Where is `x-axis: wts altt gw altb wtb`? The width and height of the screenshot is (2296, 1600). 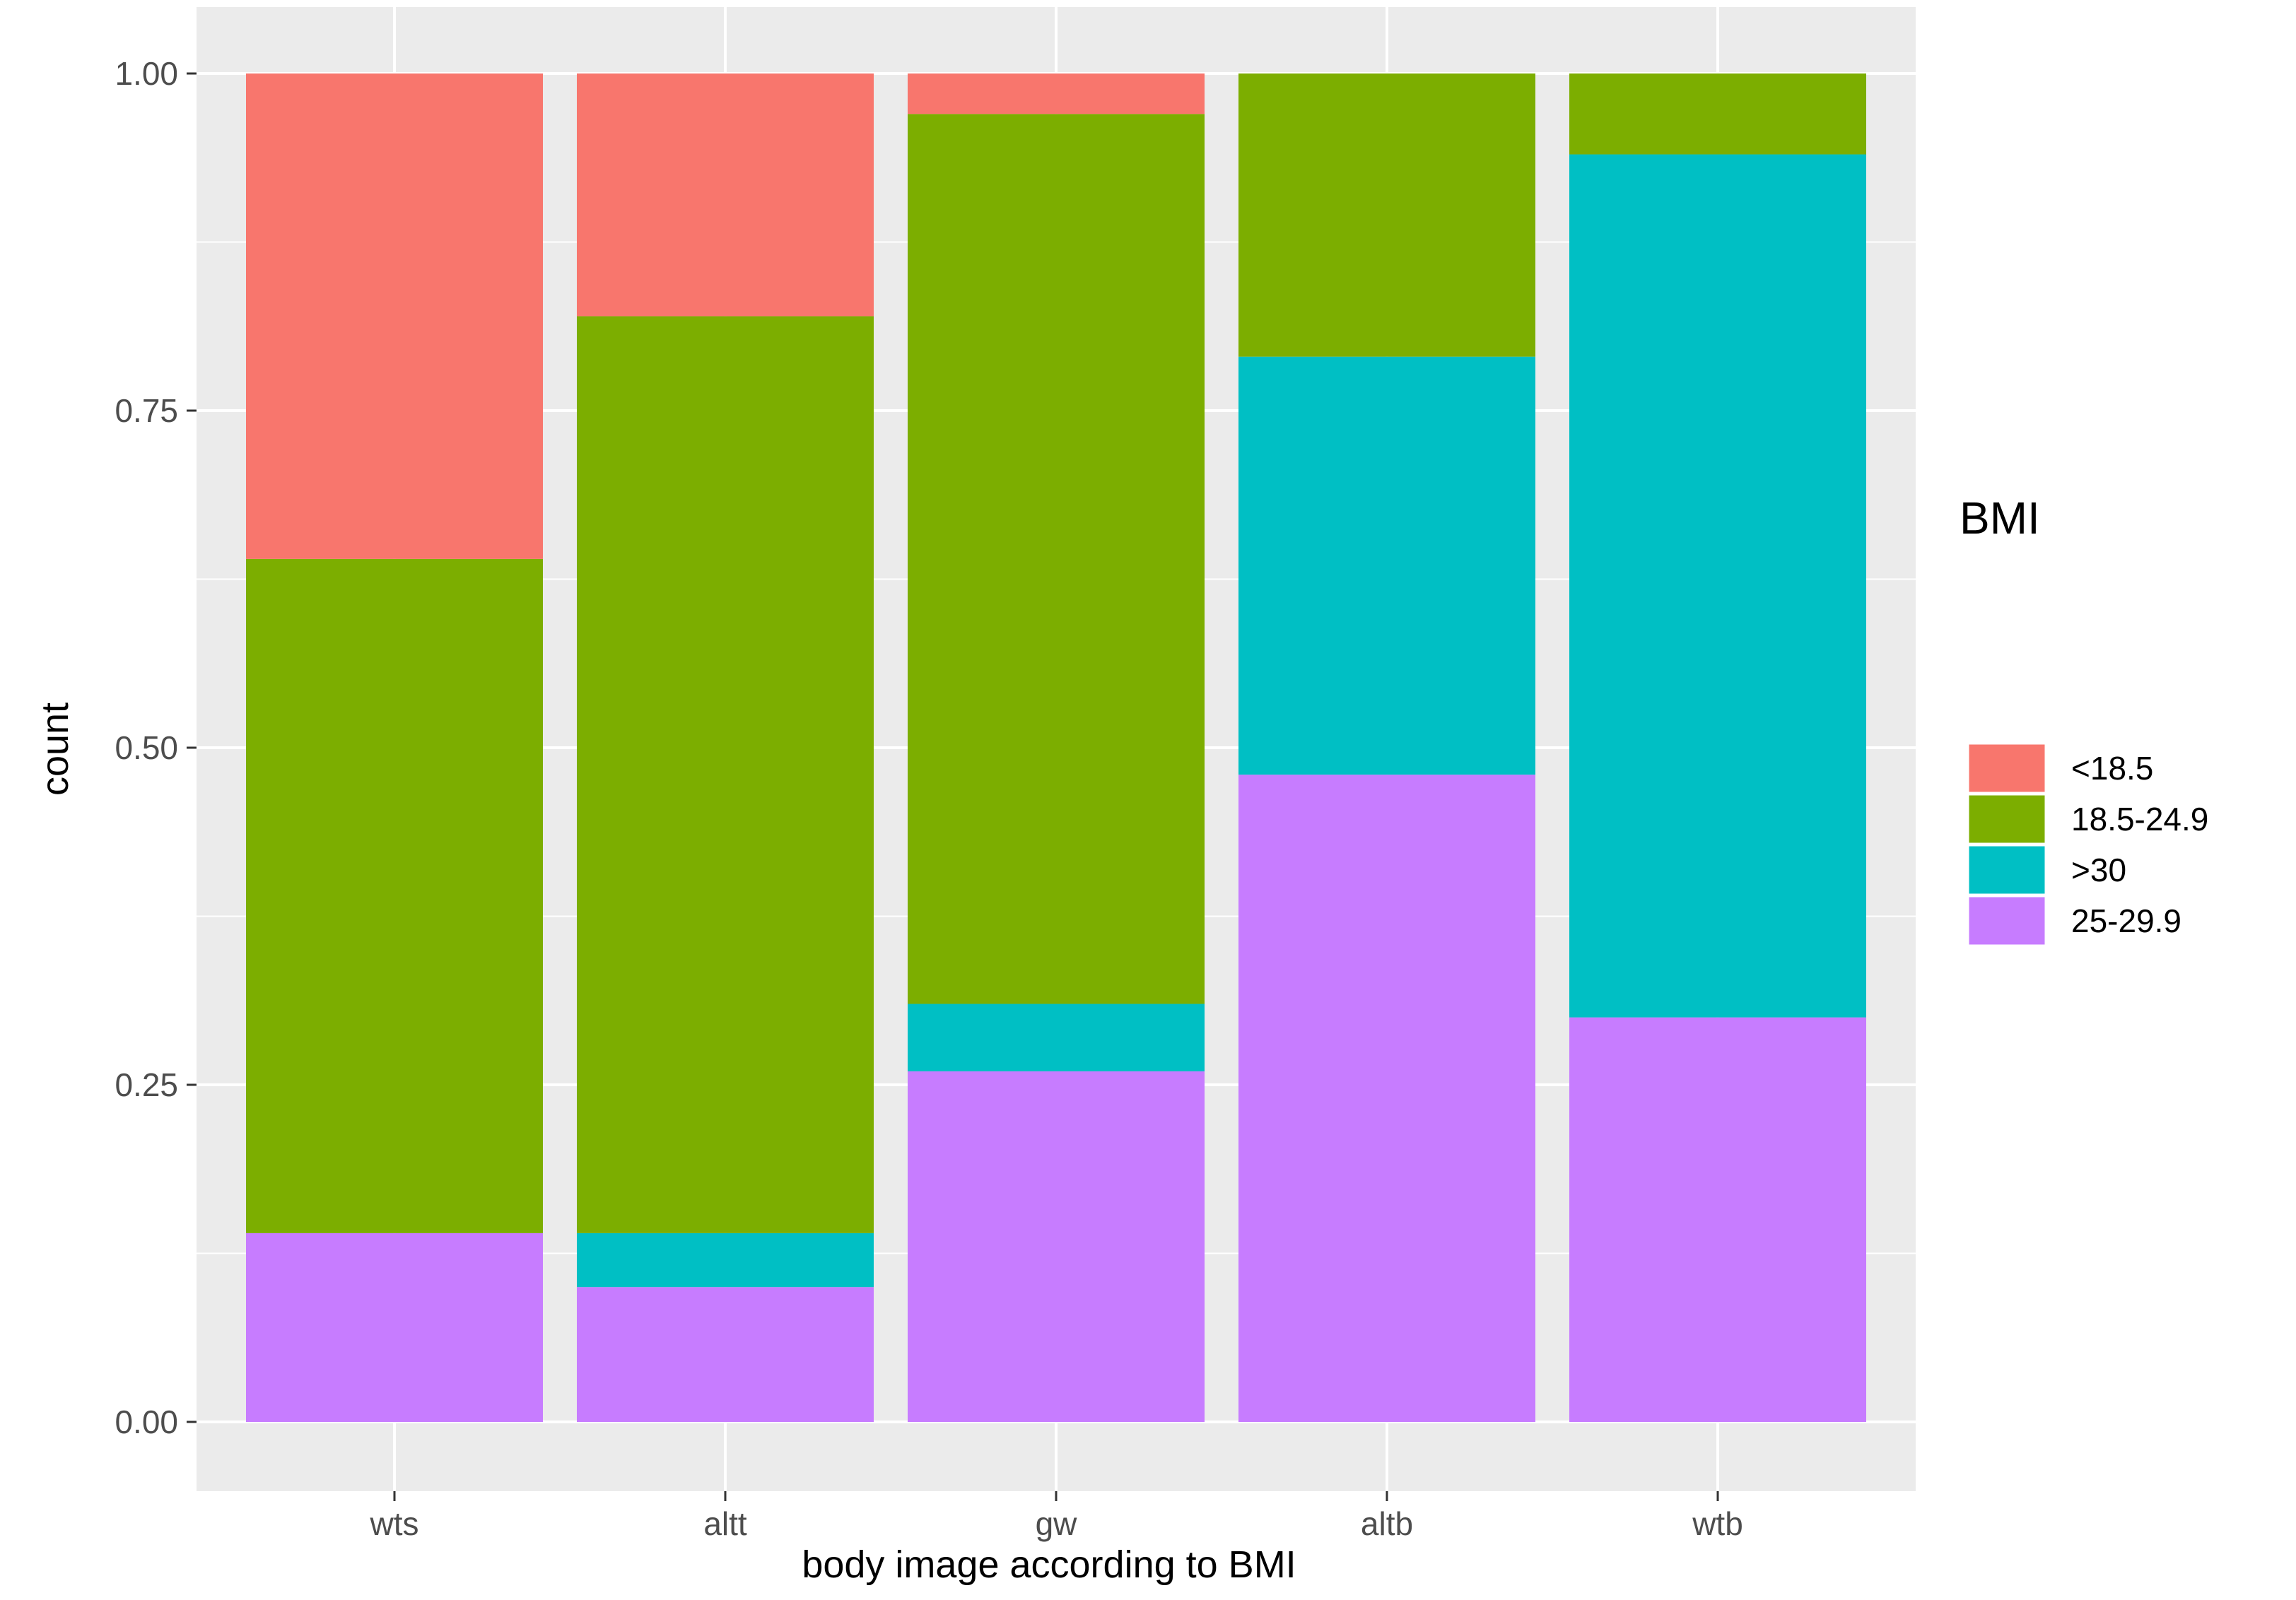
x-axis: wts altt gw altb wtb is located at coordinates (1056, 1516).